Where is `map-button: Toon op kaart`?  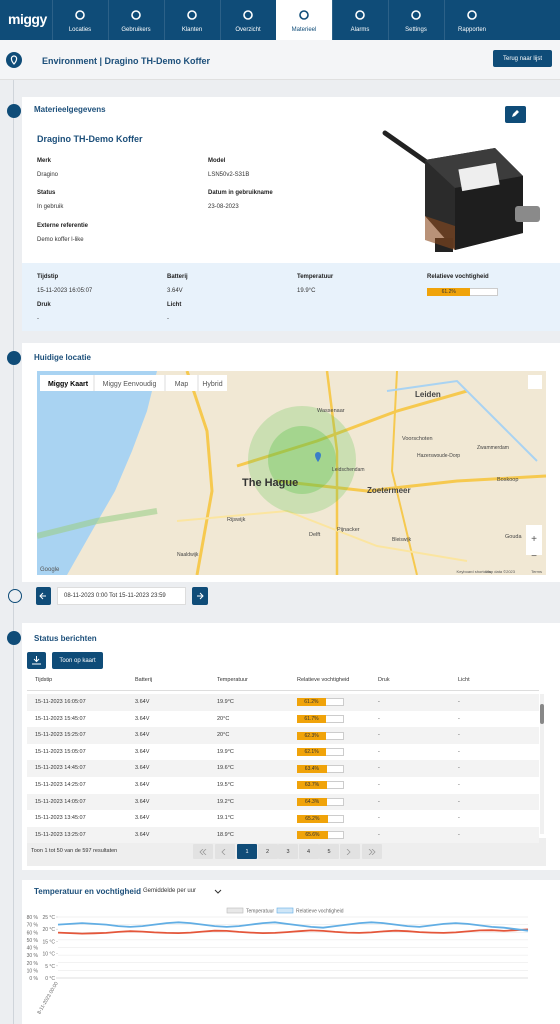 map-button: Toon op kaart is located at coordinates (77, 660).